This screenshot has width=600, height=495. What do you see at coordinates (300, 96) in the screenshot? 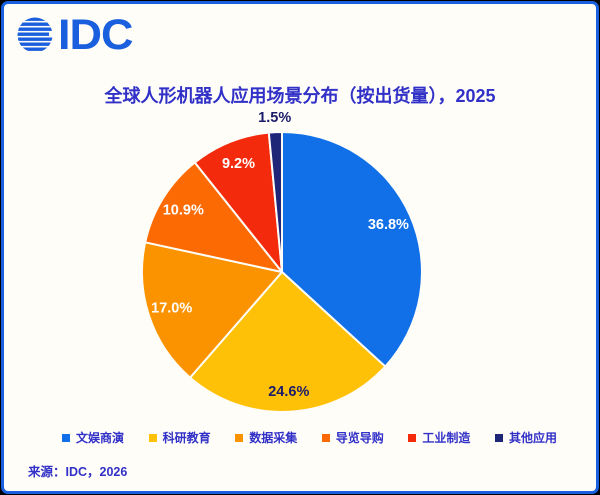
I see `chart-title: 全球人形机器人应用场景分布（按出货量），2025` at bounding box center [300, 96].